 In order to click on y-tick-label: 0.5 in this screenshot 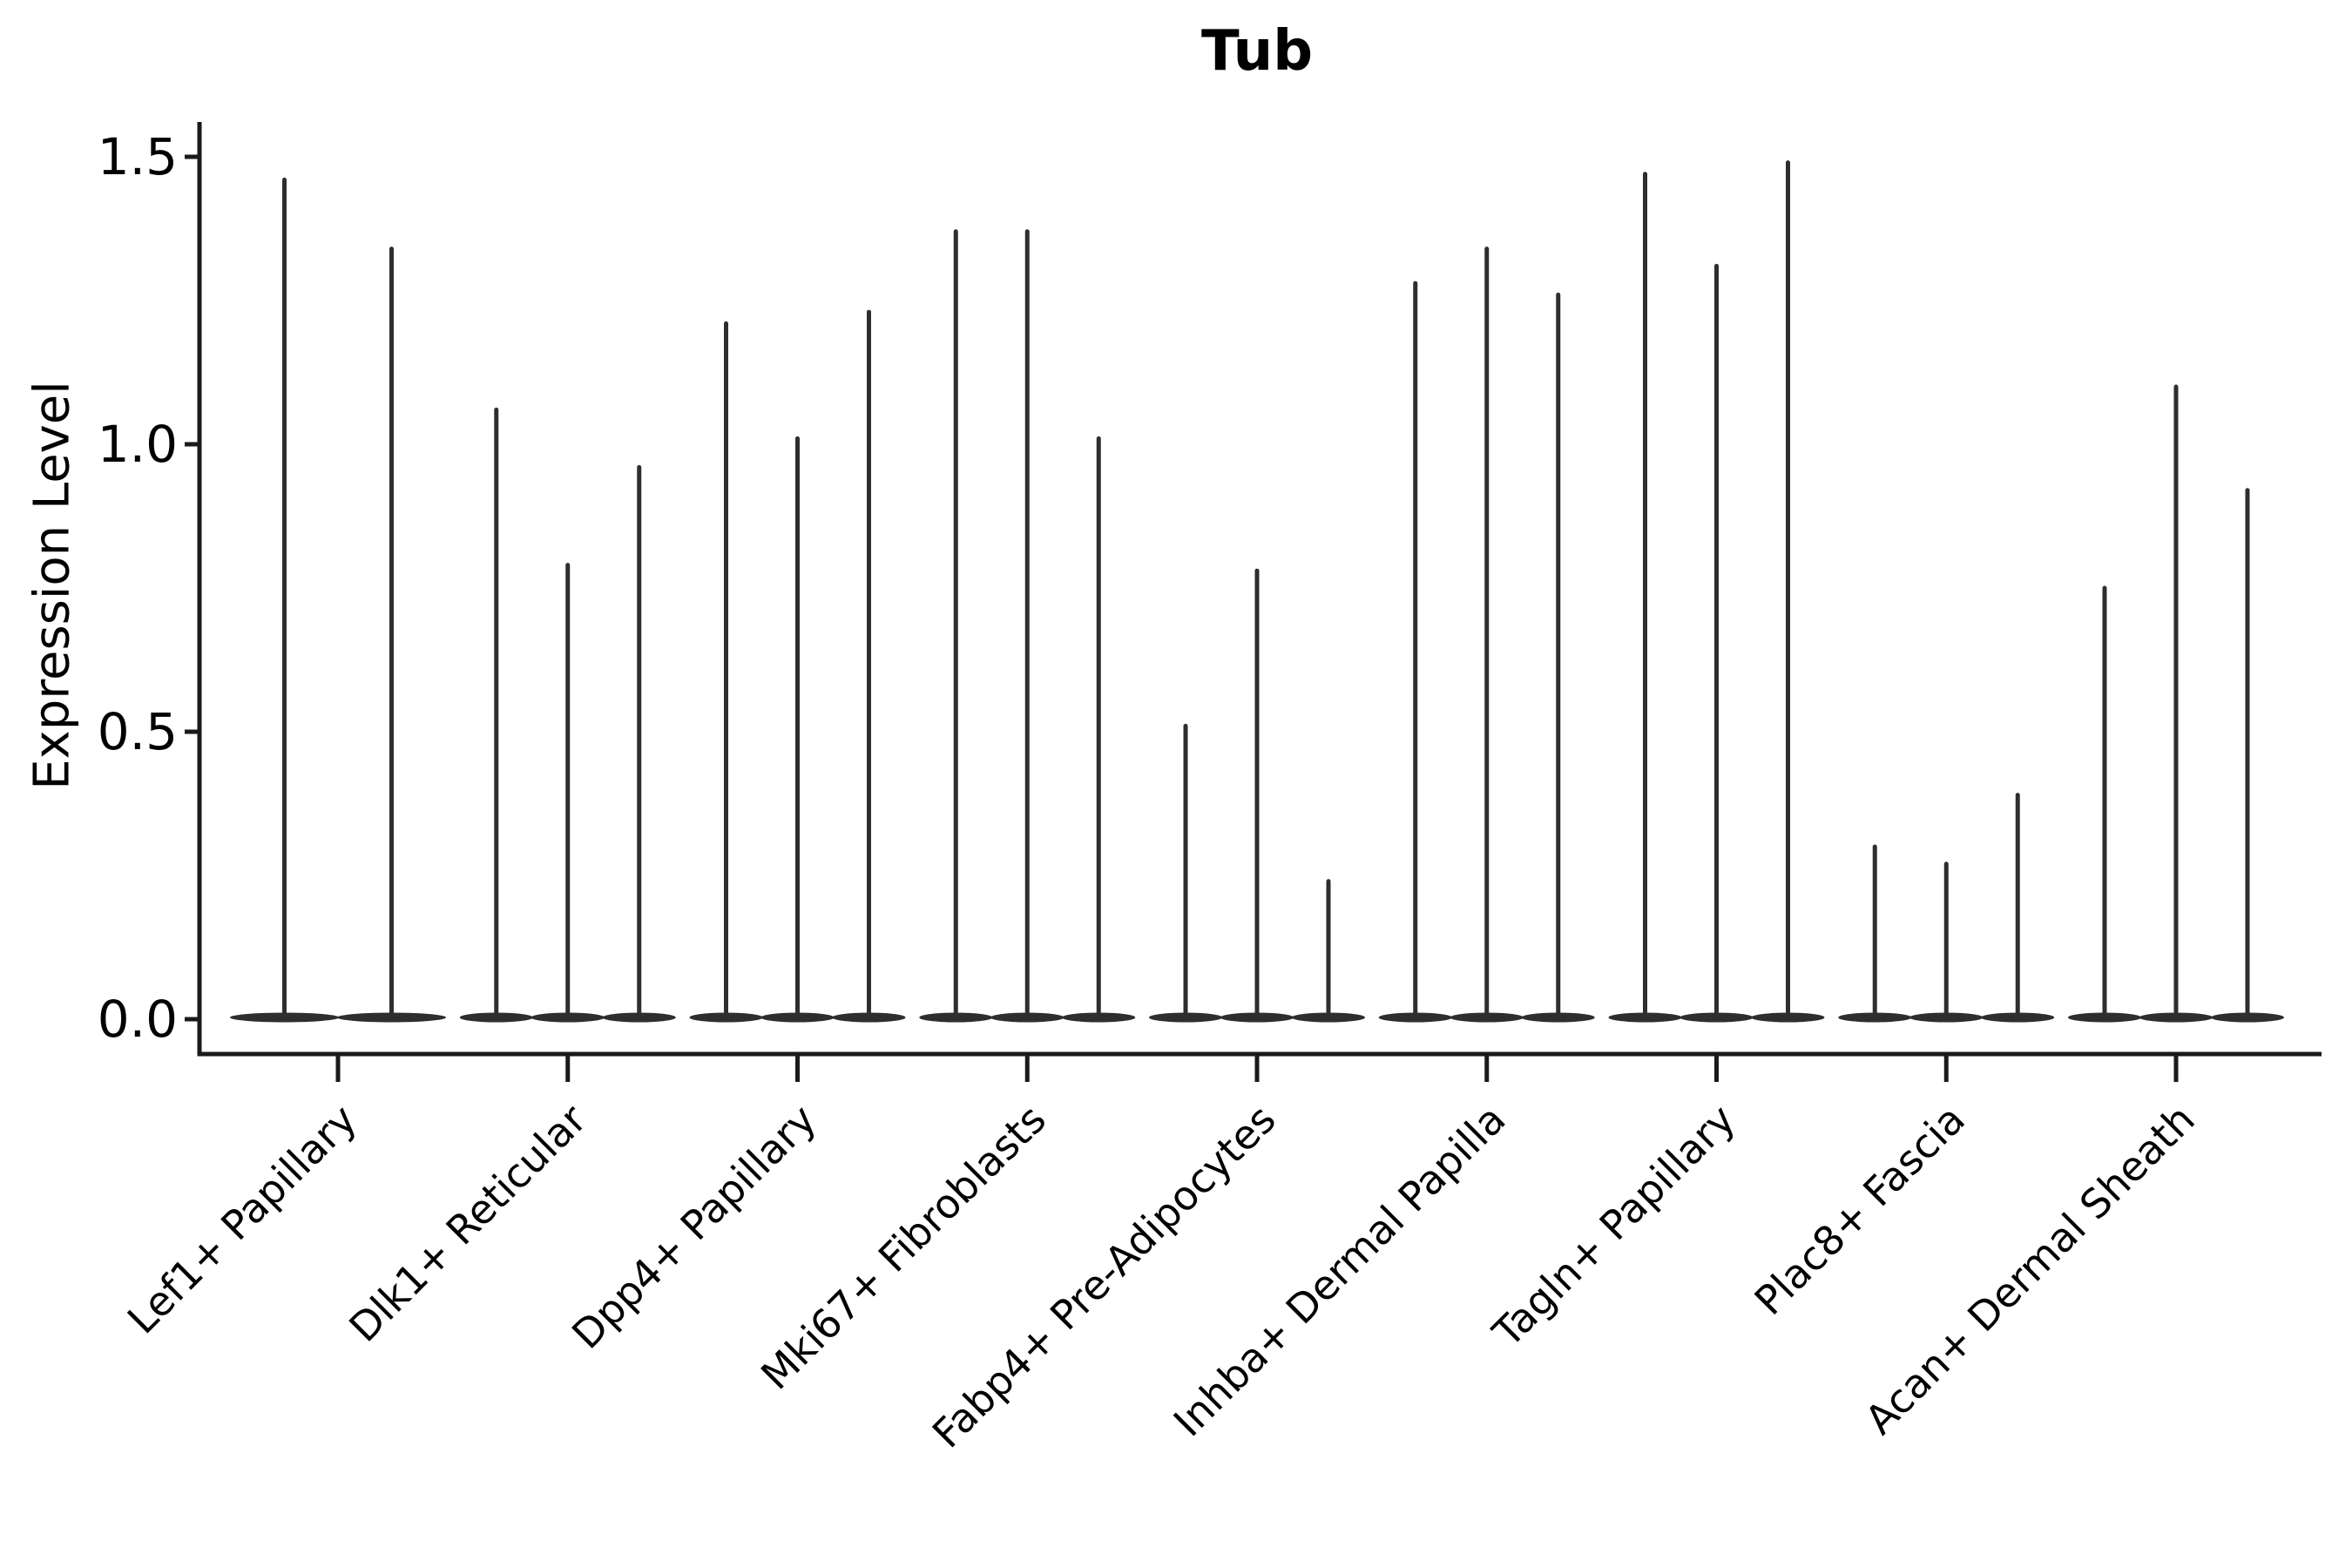, I will do `click(138, 731)`.